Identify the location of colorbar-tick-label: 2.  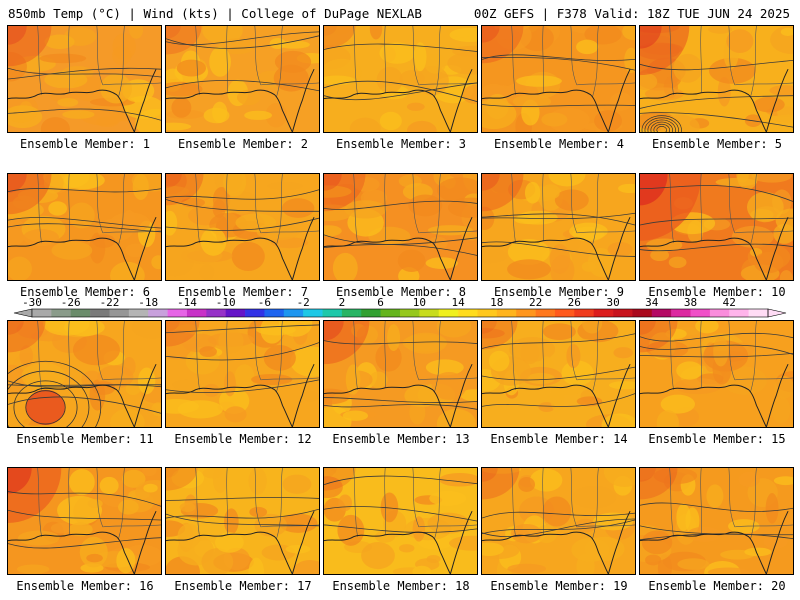
(342, 302).